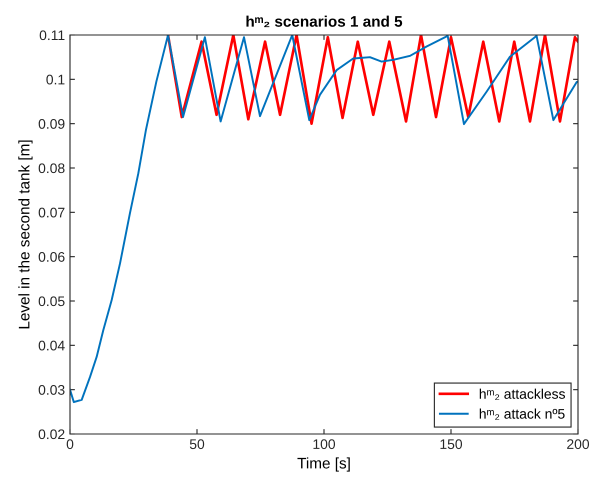 This screenshot has height=484, width=602. What do you see at coordinates (323, 464) in the screenshot?
I see `x-axis-title: Time [s]` at bounding box center [323, 464].